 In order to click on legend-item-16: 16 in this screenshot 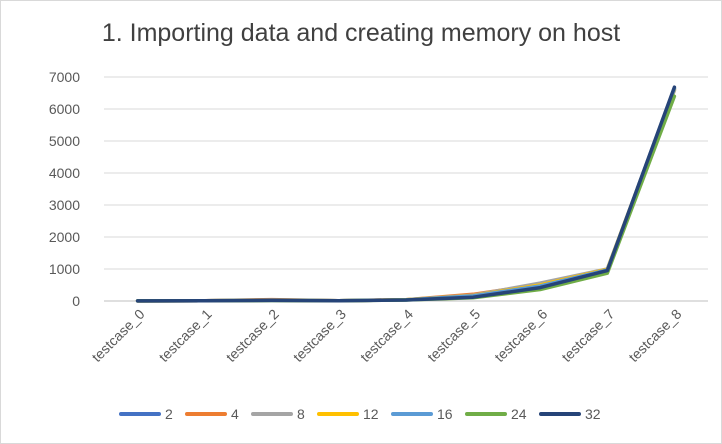, I will do `click(422, 414)`.